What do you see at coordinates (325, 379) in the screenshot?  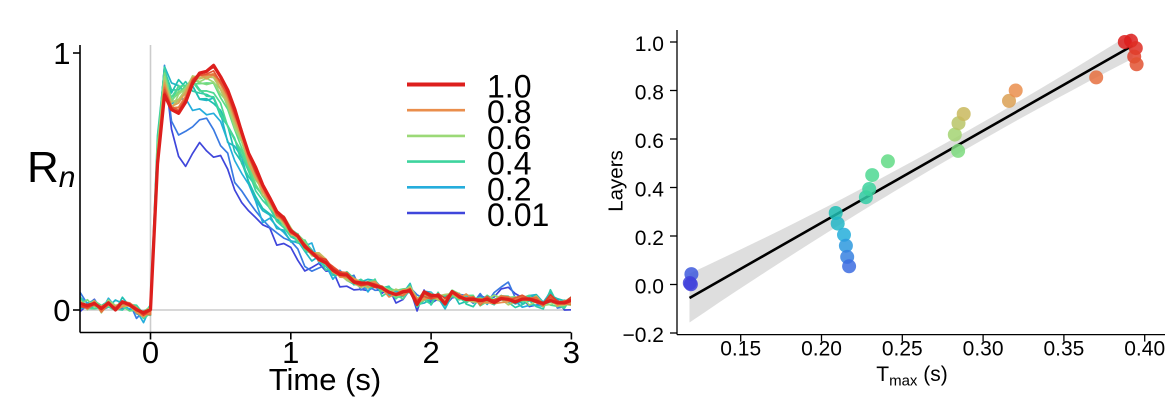 I see `svg-text: Time (s)` at bounding box center [325, 379].